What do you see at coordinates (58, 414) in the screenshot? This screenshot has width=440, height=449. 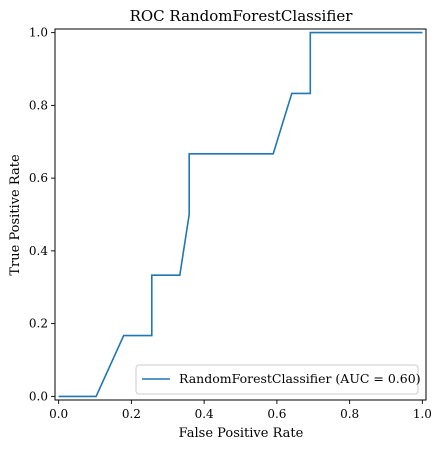 I see `x-tick-label: 0.0` at bounding box center [58, 414].